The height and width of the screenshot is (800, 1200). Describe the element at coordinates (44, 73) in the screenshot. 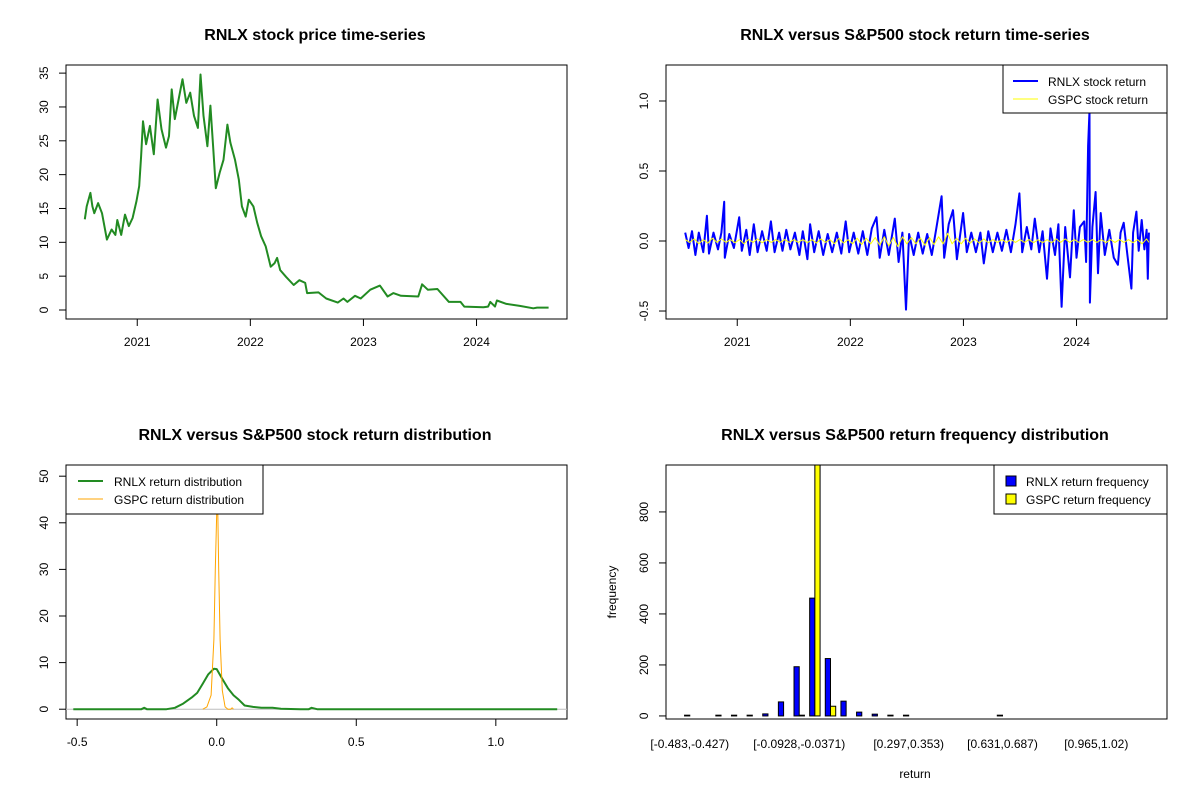

I see `y-tick-label: 35` at that location.